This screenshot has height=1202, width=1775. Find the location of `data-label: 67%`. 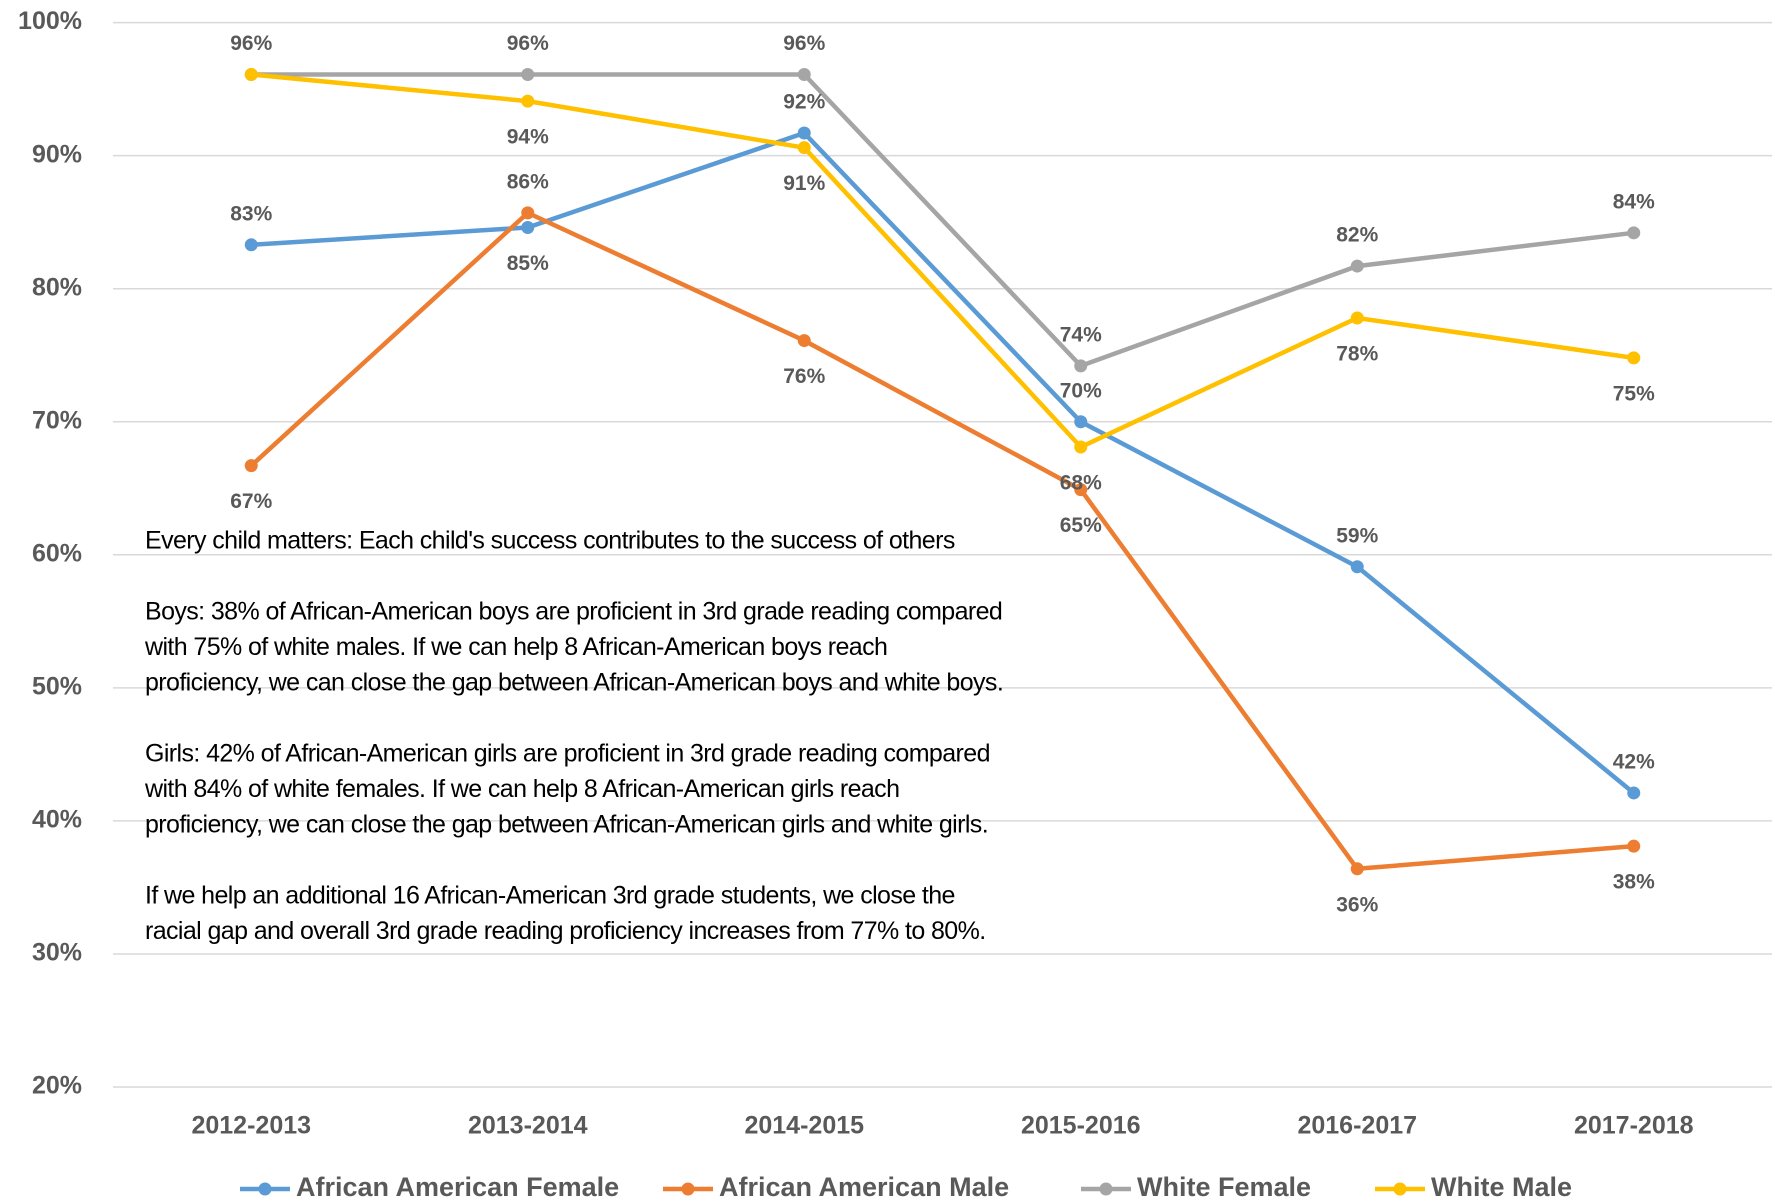

data-label: 67% is located at coordinates (251, 501).